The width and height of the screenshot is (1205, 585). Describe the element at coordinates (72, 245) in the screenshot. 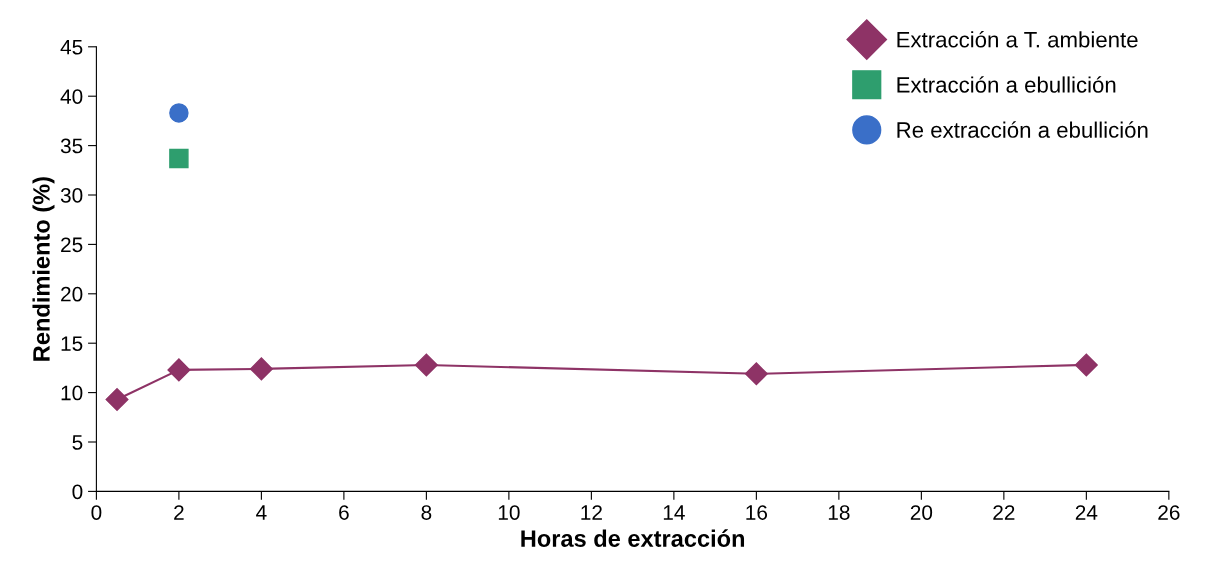

I see `y-tick-label: 25` at that location.